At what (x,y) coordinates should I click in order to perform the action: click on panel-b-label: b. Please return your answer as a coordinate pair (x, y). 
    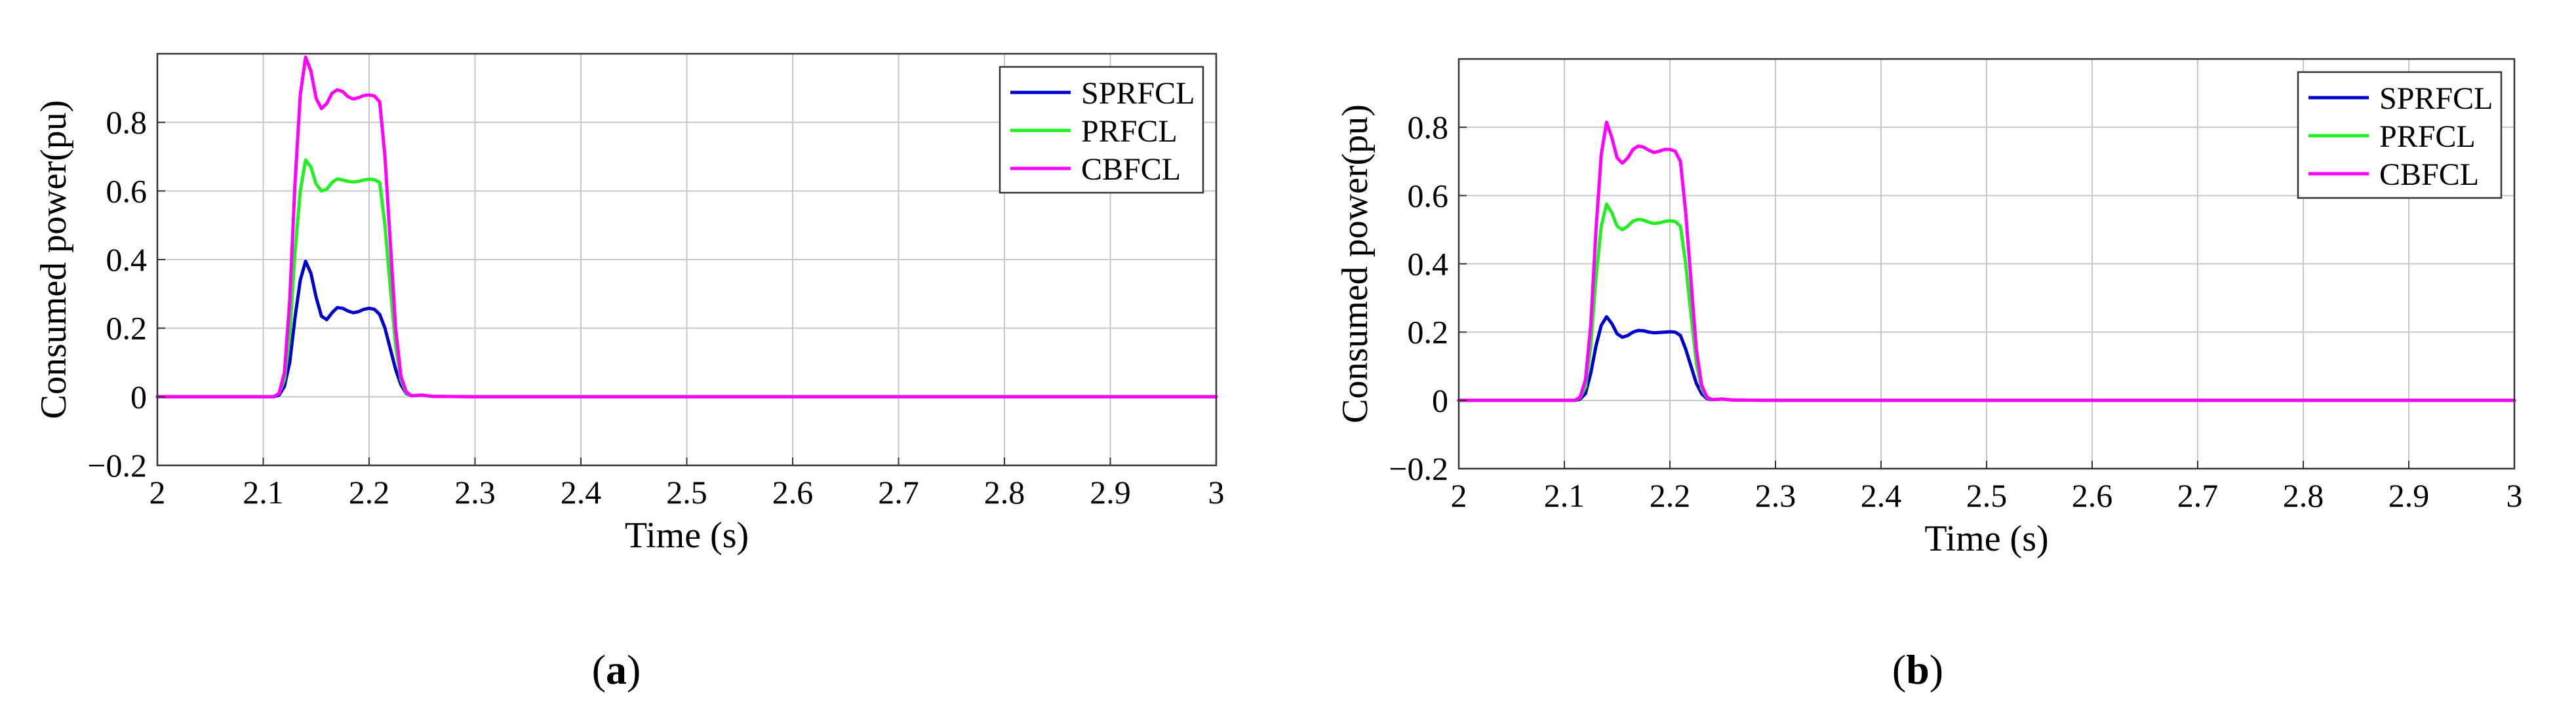
    Looking at the image, I should click on (1918, 669).